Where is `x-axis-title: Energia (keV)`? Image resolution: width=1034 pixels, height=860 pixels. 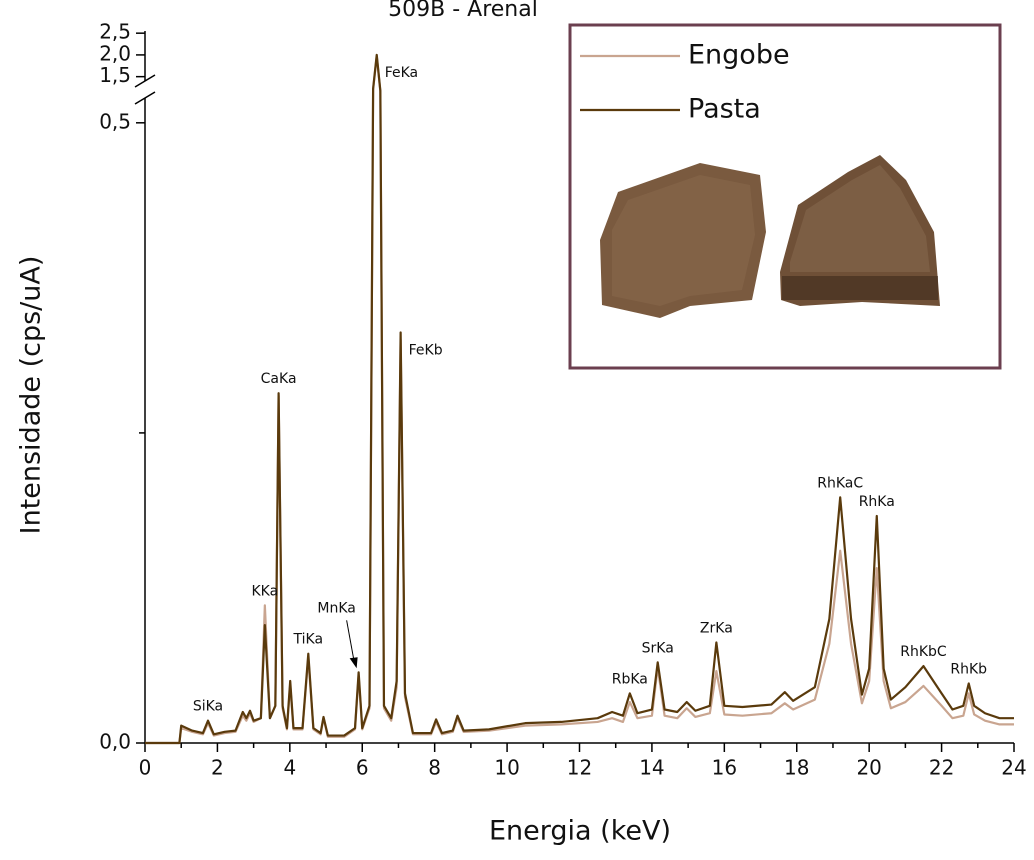 x-axis-title: Energia (keV) is located at coordinates (580, 831).